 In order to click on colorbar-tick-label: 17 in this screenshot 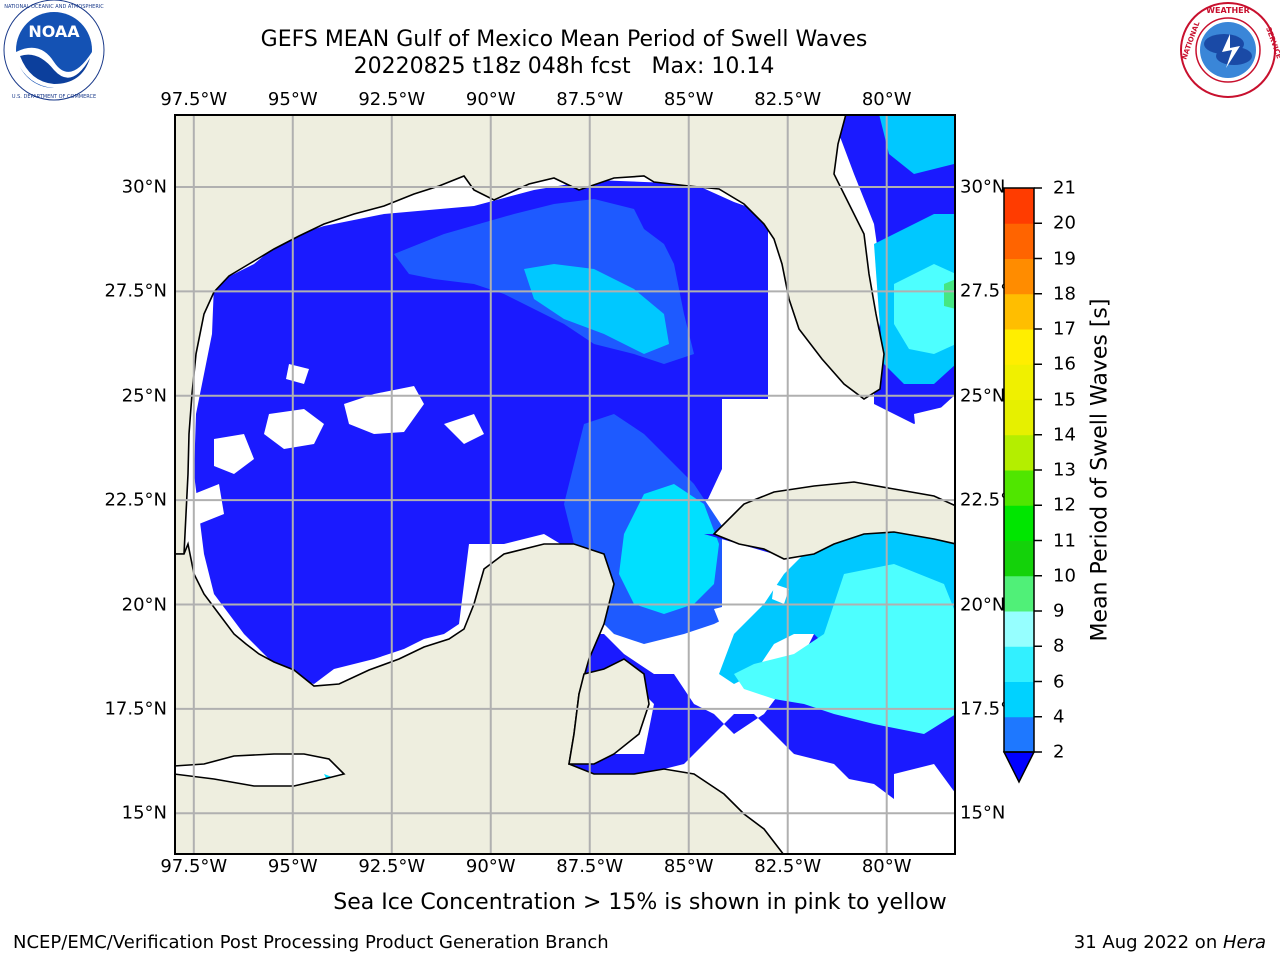, I will do `click(1064, 329)`.